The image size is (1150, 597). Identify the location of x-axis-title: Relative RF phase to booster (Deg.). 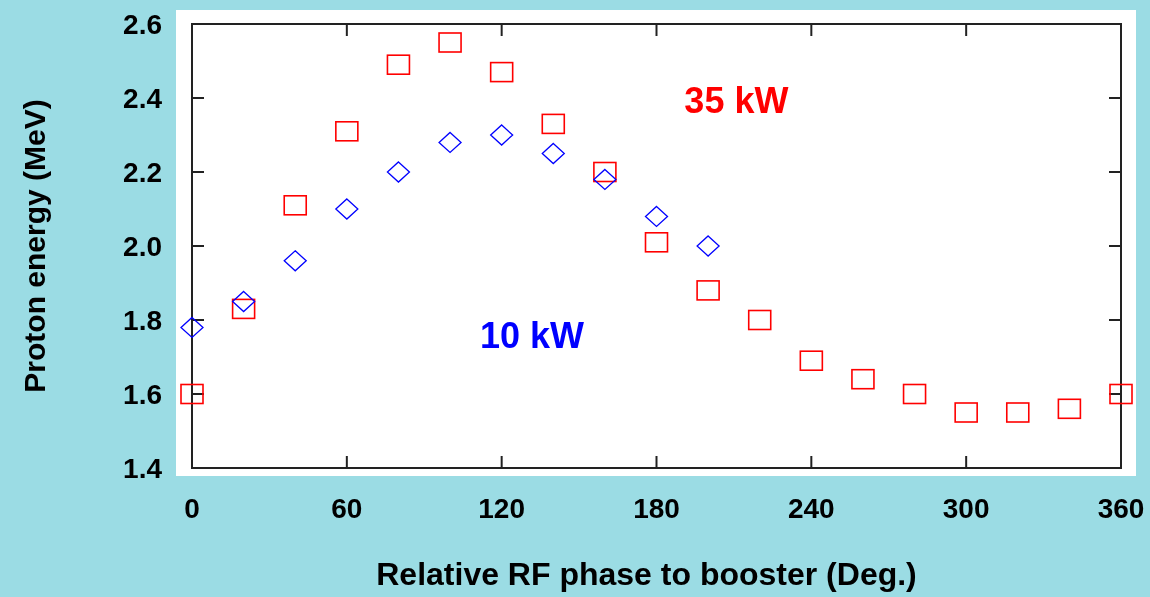
(646, 574).